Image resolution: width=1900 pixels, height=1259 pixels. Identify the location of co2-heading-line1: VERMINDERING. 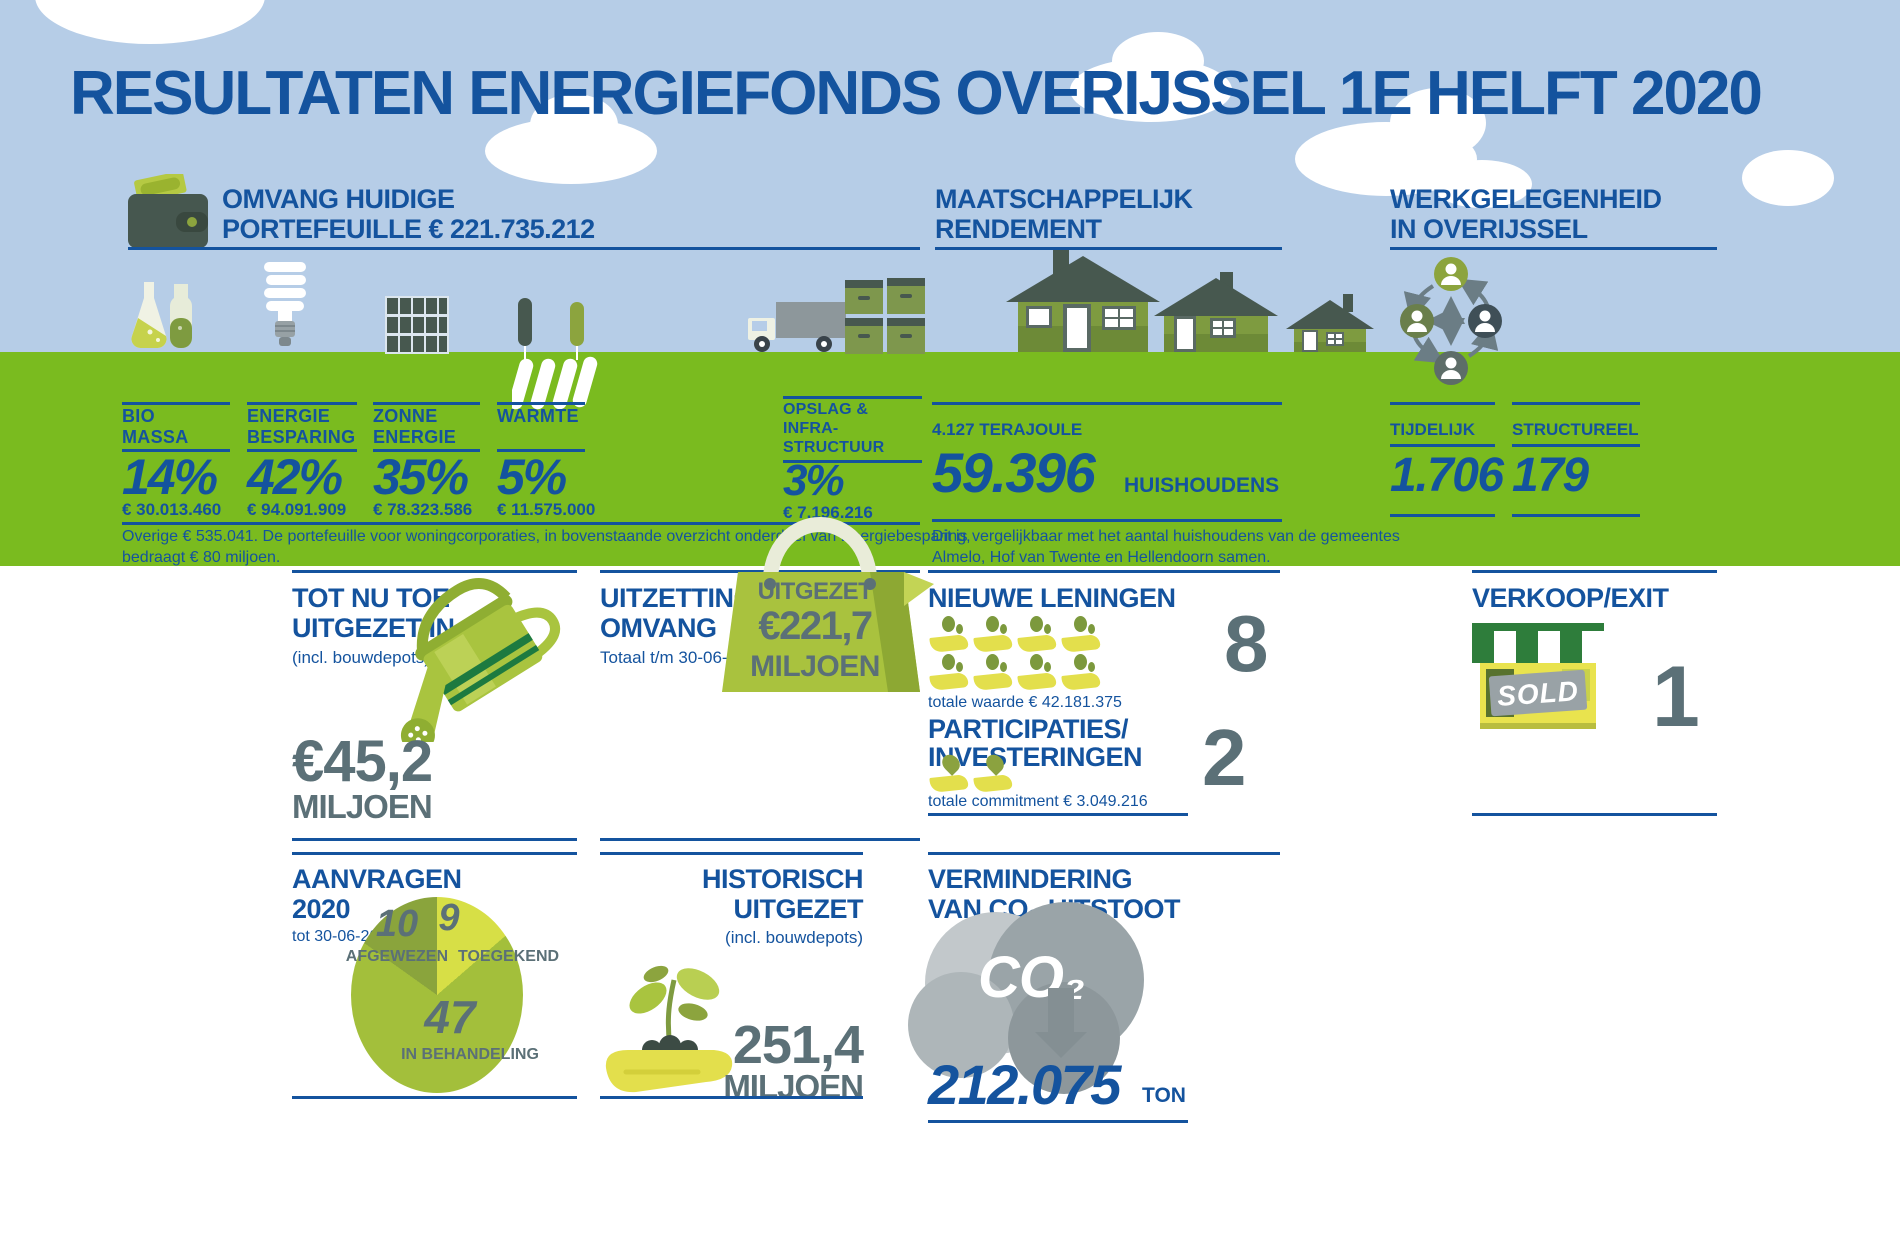
(1030, 879).